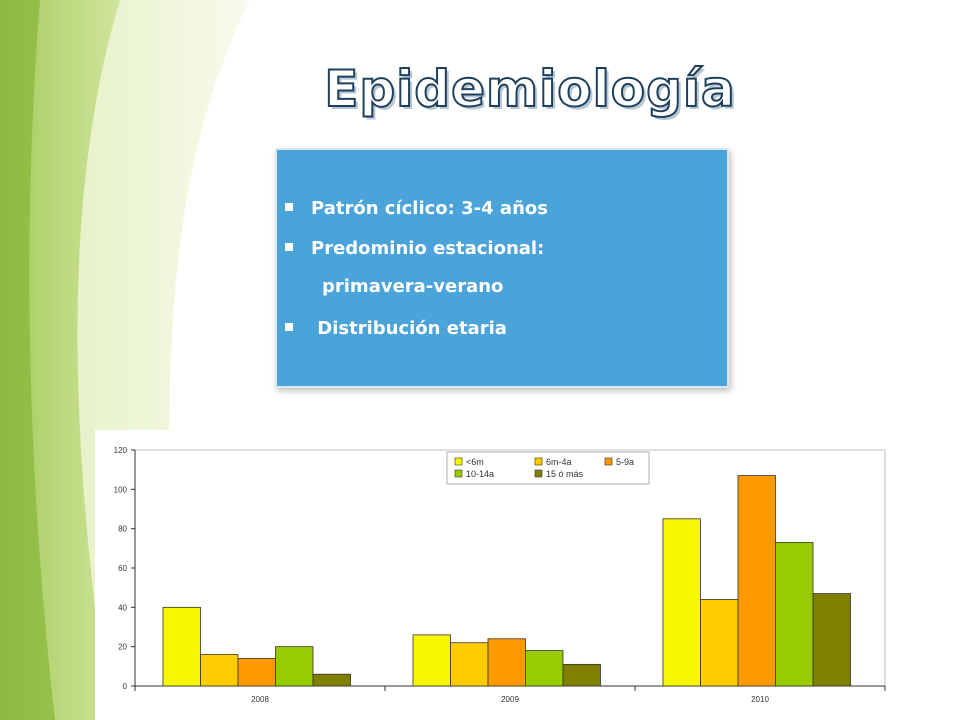 The image size is (960, 720). What do you see at coordinates (480, 474) in the screenshot?
I see `legend-label: 10-14a` at bounding box center [480, 474].